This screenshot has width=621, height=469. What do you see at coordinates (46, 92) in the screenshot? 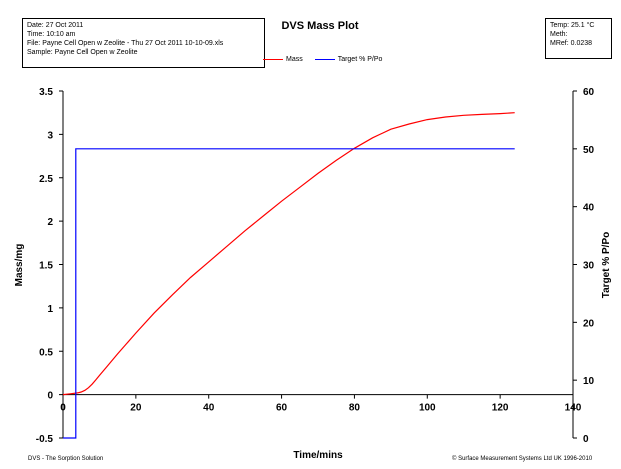
I see `y-tick-label: 3.5` at bounding box center [46, 92].